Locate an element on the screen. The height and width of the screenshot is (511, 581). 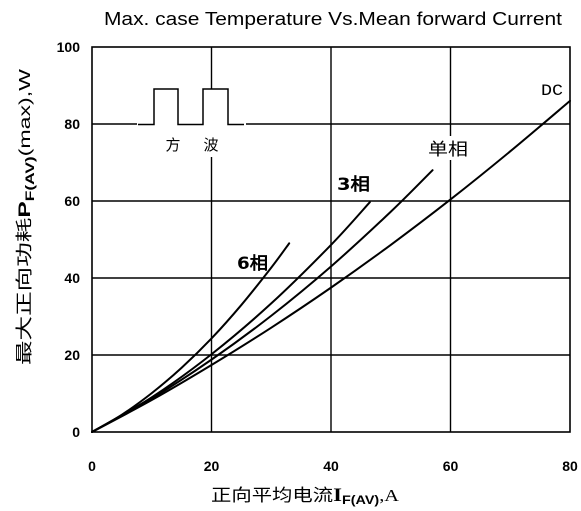
y-axis-label-subscript: F(AV) is located at coordinates (30, 178).